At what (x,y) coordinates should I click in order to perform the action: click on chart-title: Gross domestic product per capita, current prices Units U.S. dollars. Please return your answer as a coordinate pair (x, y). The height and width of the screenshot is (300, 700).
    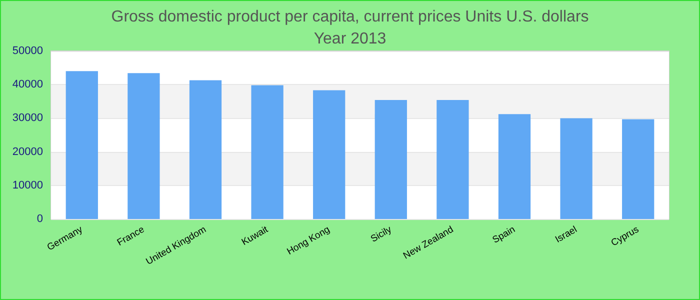
    Looking at the image, I should click on (350, 17).